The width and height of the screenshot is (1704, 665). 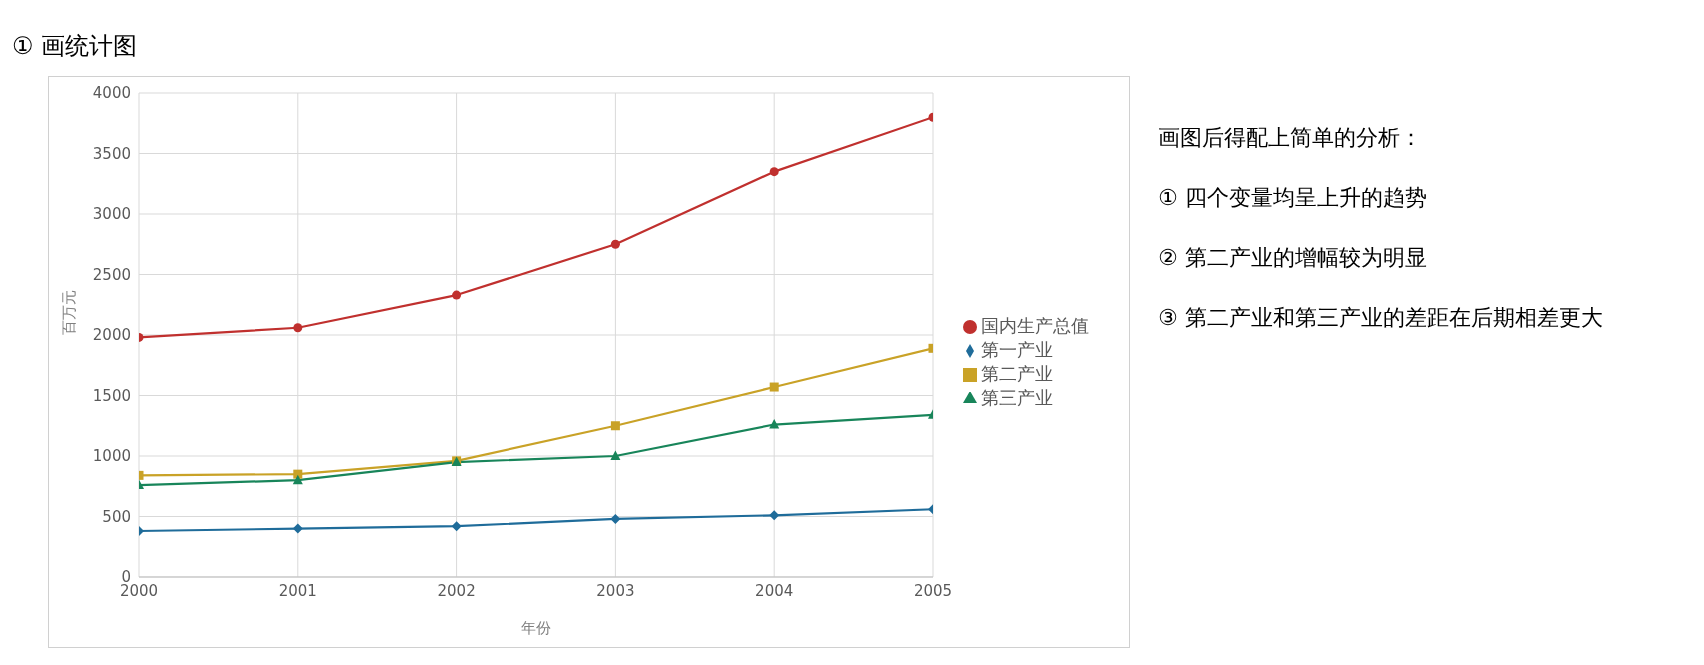 What do you see at coordinates (111, 395) in the screenshot?
I see `y-tick-label: 1500` at bounding box center [111, 395].